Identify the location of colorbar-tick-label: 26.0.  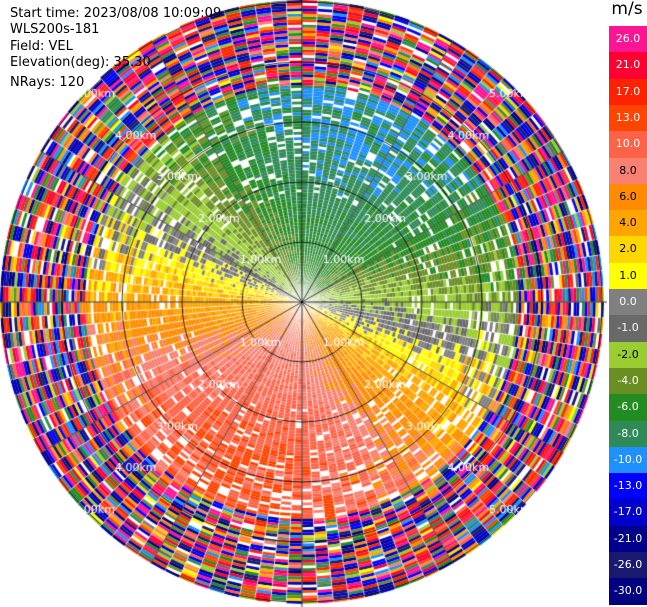
(628, 38).